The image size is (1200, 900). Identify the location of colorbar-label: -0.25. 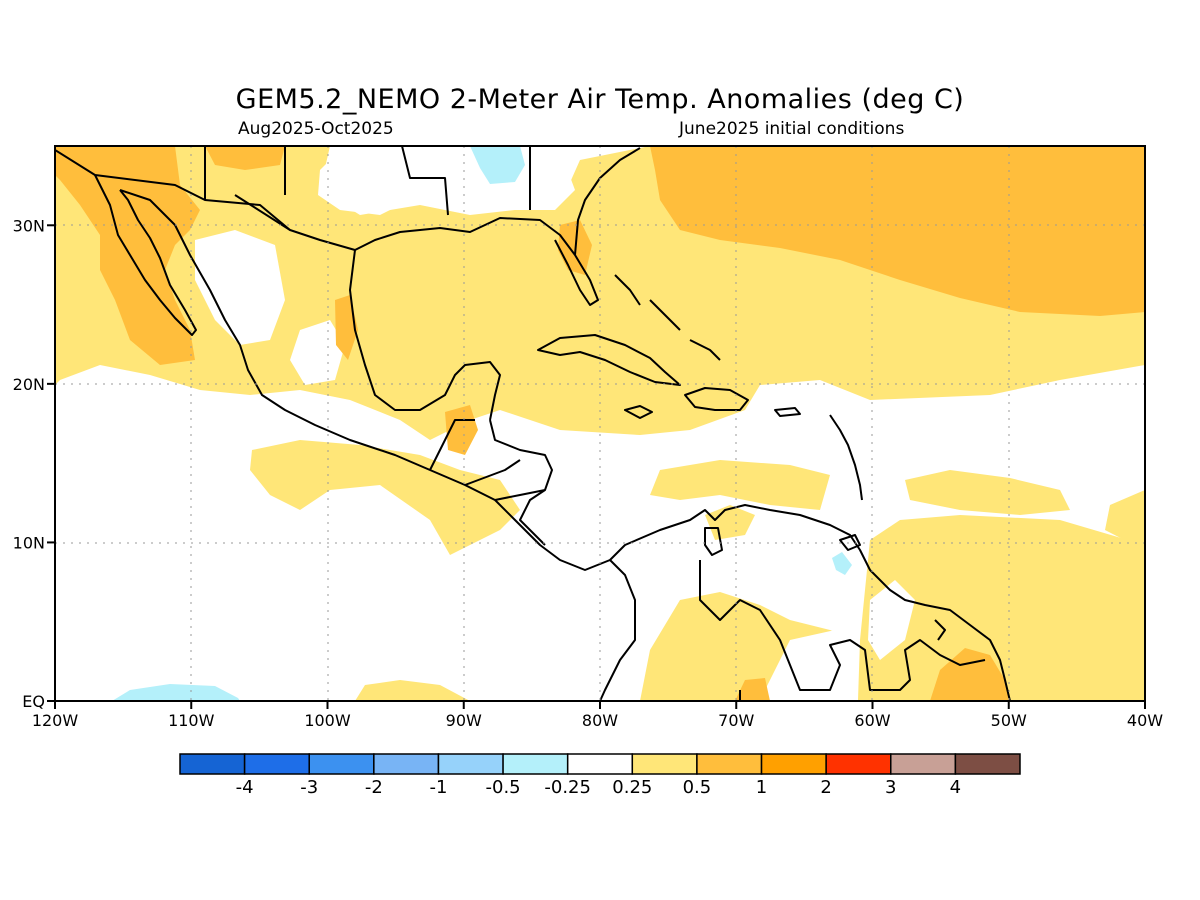
(567, 787).